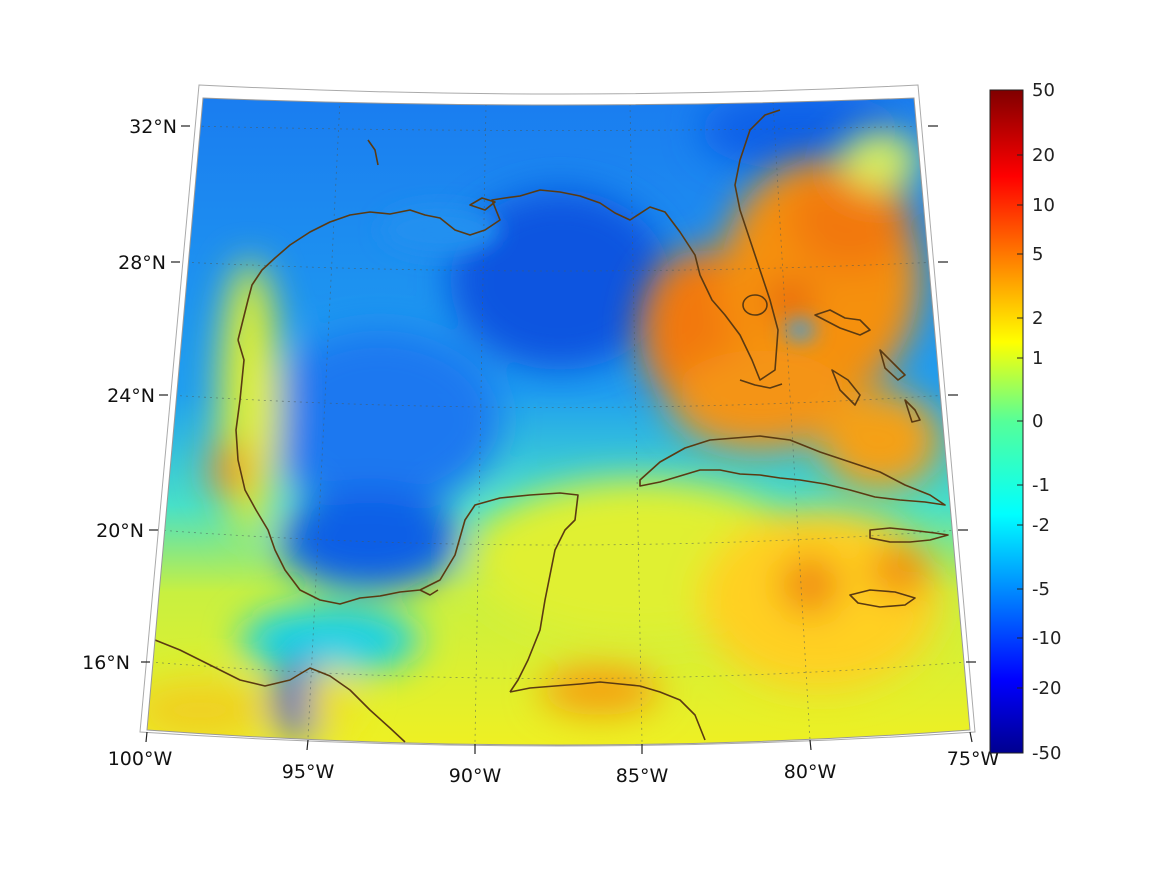  What do you see at coordinates (554, 767) in the screenshot?
I see `longitude-labels: 100°W 95°W 90°W 85°W 80°W 75°W` at bounding box center [554, 767].